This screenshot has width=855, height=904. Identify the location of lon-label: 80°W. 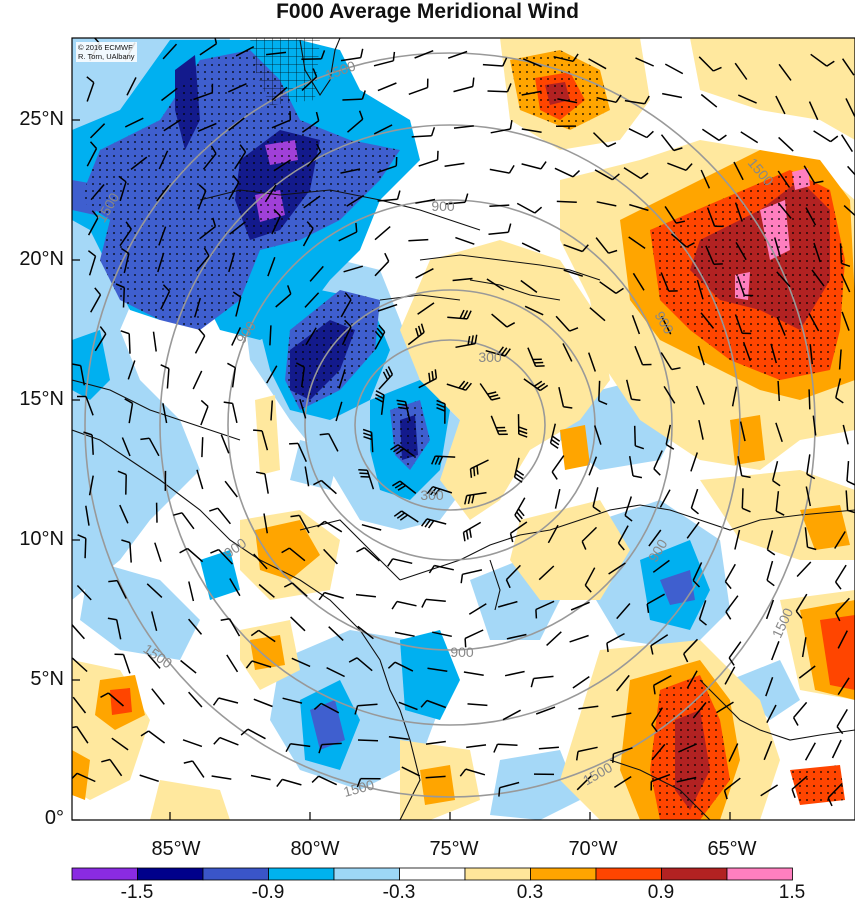
(315, 849).